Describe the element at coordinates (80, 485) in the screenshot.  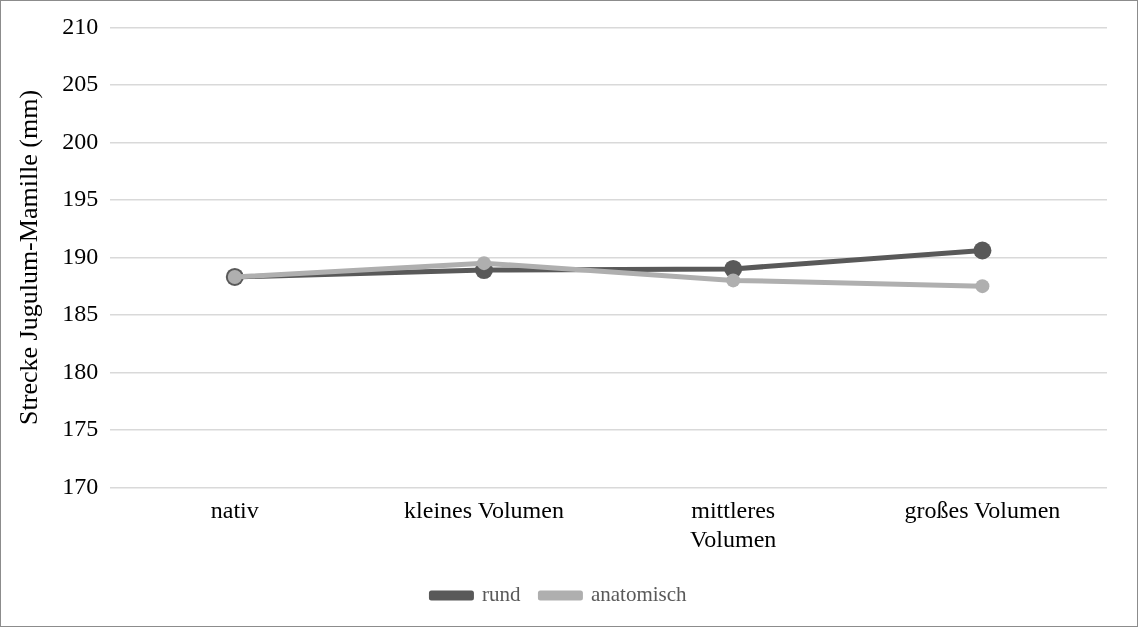
I see `y-tick-label: 170` at that location.